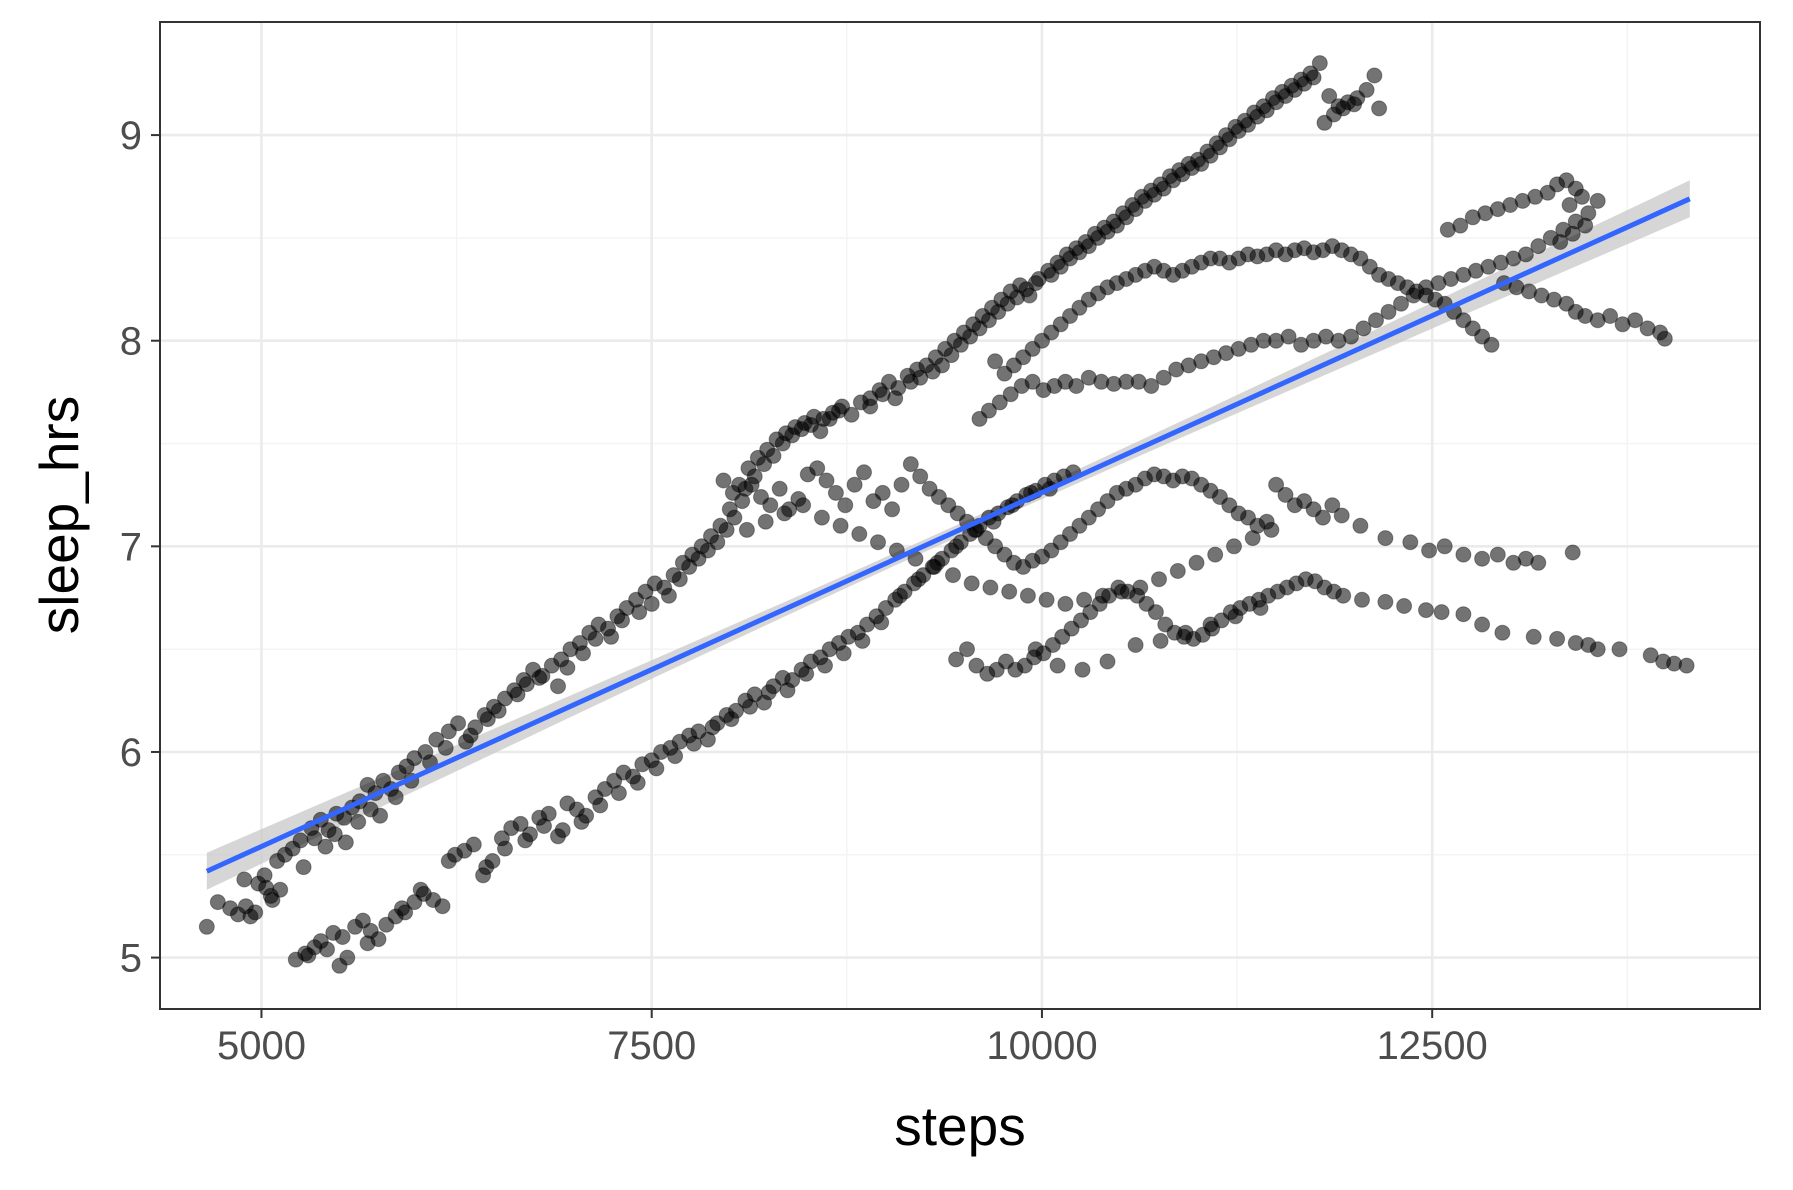 The height and width of the screenshot is (1190, 1793). What do you see at coordinates (261, 1046) in the screenshot?
I see `x-tick-label: 5000` at bounding box center [261, 1046].